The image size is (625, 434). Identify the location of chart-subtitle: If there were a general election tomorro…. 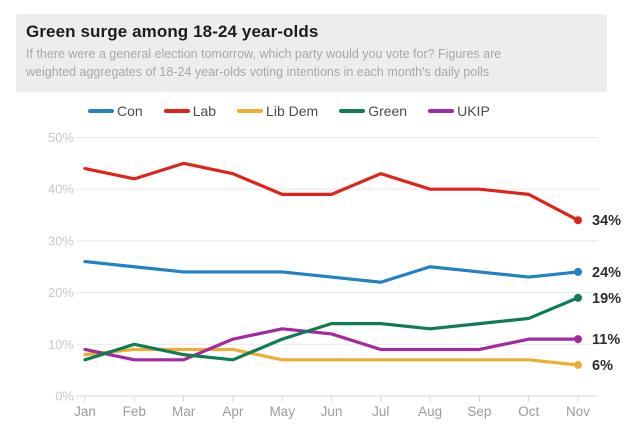
(264, 62).